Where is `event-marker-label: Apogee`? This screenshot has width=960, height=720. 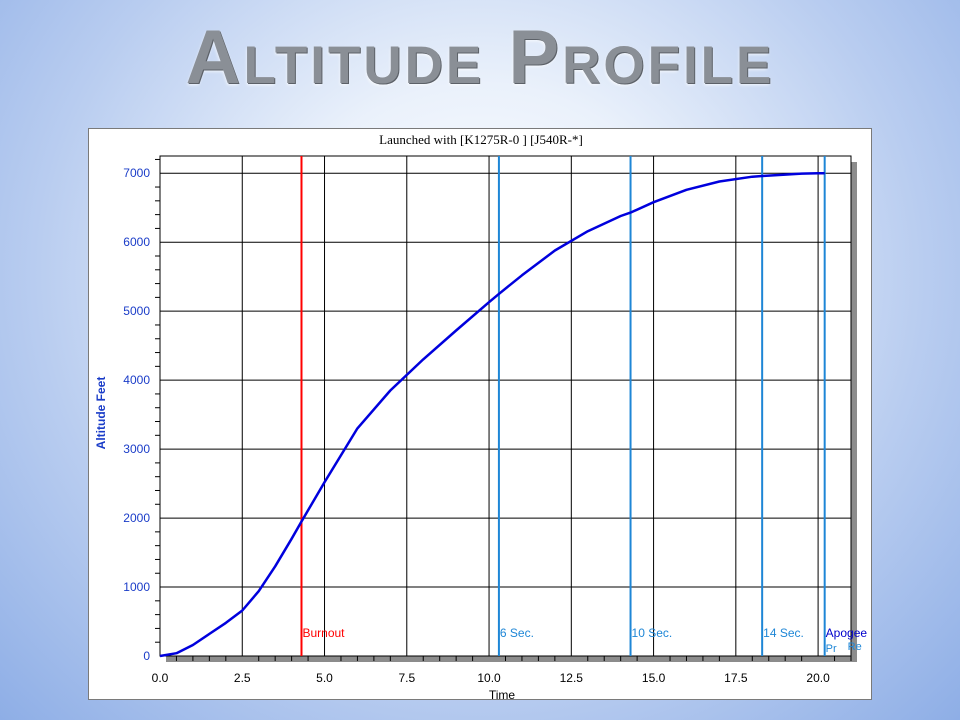 event-marker-label: Apogee is located at coordinates (847, 633).